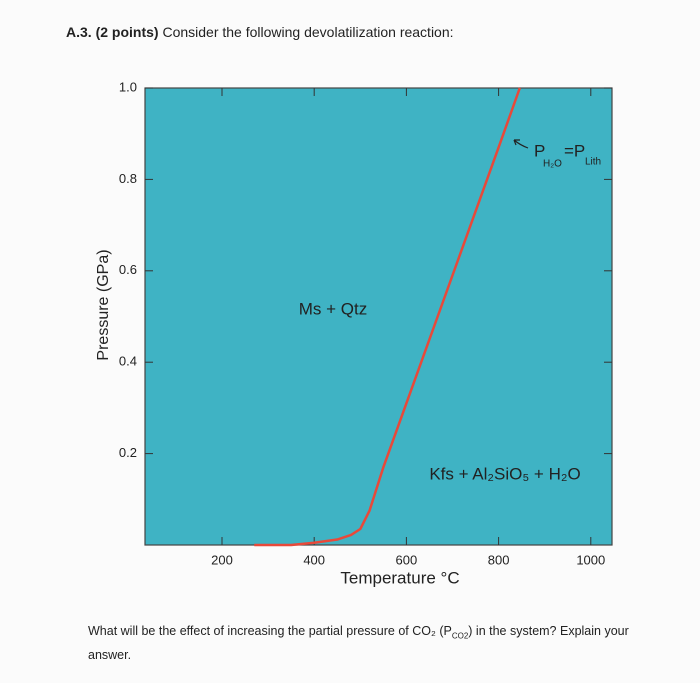 This screenshot has width=700, height=683. What do you see at coordinates (552, 164) in the screenshot?
I see `annotation-sub: H₂O` at bounding box center [552, 164].